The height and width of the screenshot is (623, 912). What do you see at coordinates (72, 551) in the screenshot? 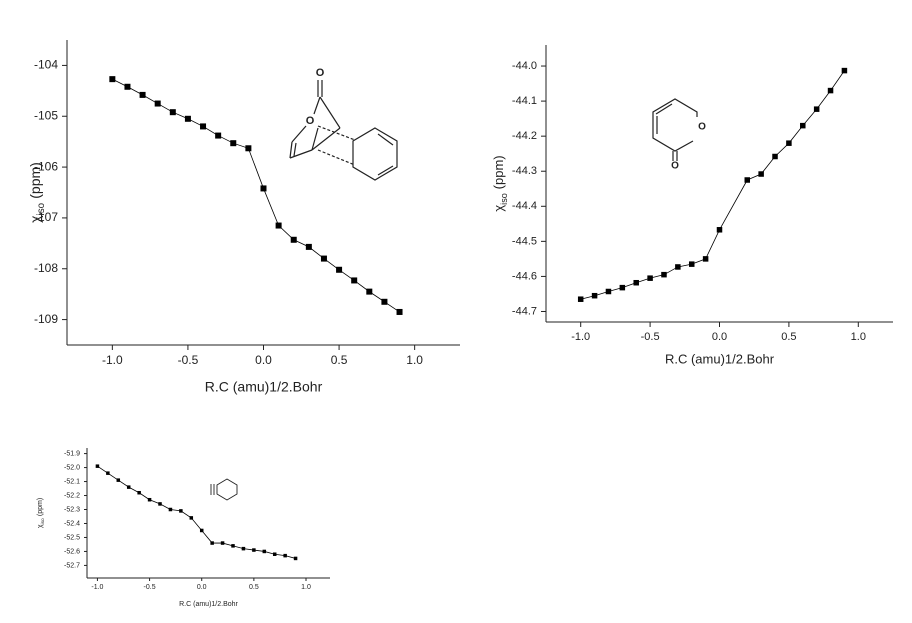
I see `y-tick-label: -52.6` at bounding box center [72, 551].